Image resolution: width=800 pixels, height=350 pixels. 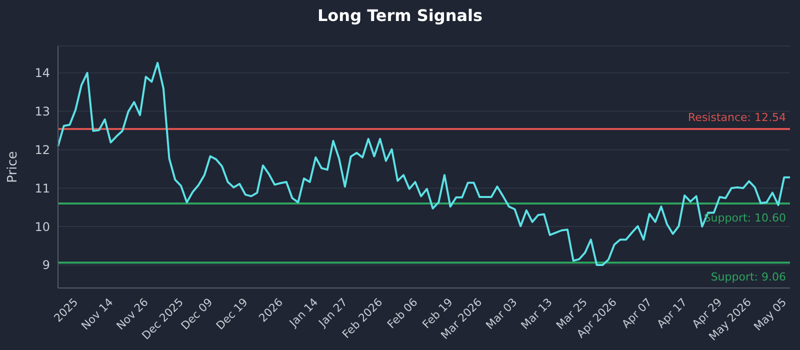 I want to click on x-tick-label: Apr 17, so click(x=672, y=313).